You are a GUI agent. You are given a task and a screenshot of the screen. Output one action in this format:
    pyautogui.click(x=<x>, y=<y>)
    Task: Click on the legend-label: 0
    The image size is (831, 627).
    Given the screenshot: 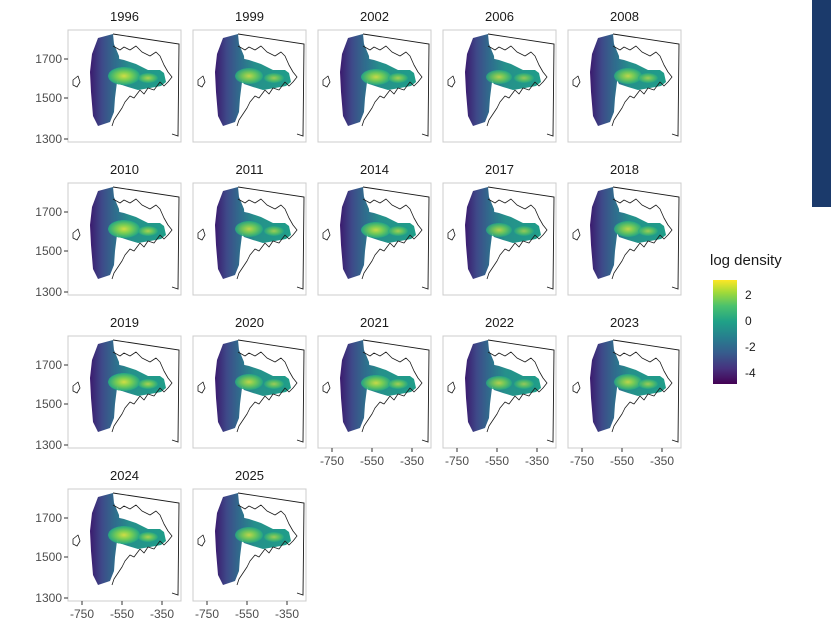 What is the action you would take?
    pyautogui.click(x=748, y=321)
    